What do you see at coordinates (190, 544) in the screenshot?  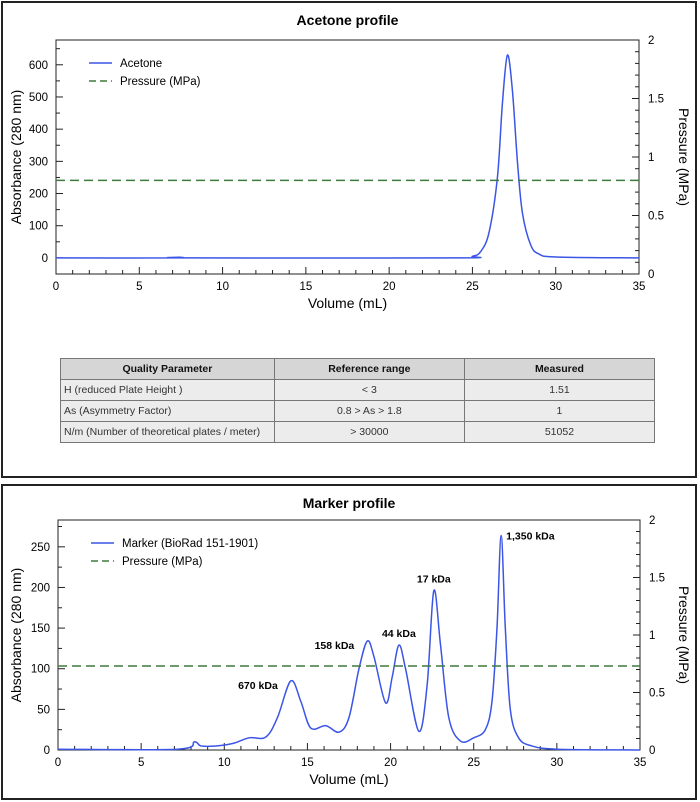 I see `legend-label: Marker (BioRad 151-1901)` at bounding box center [190, 544].